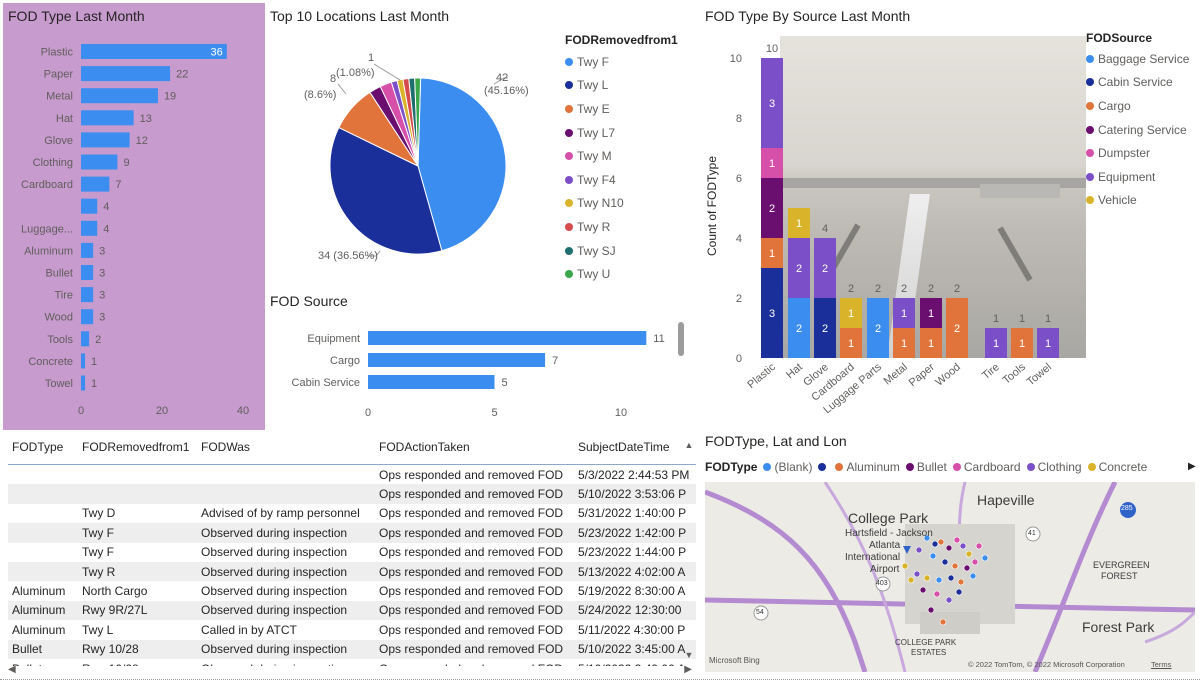 Image resolution: width=1200 pixels, height=683 pixels. Describe the element at coordinates (630, 156) in the screenshot. I see `pie-legend-item: Twy M` at that location.